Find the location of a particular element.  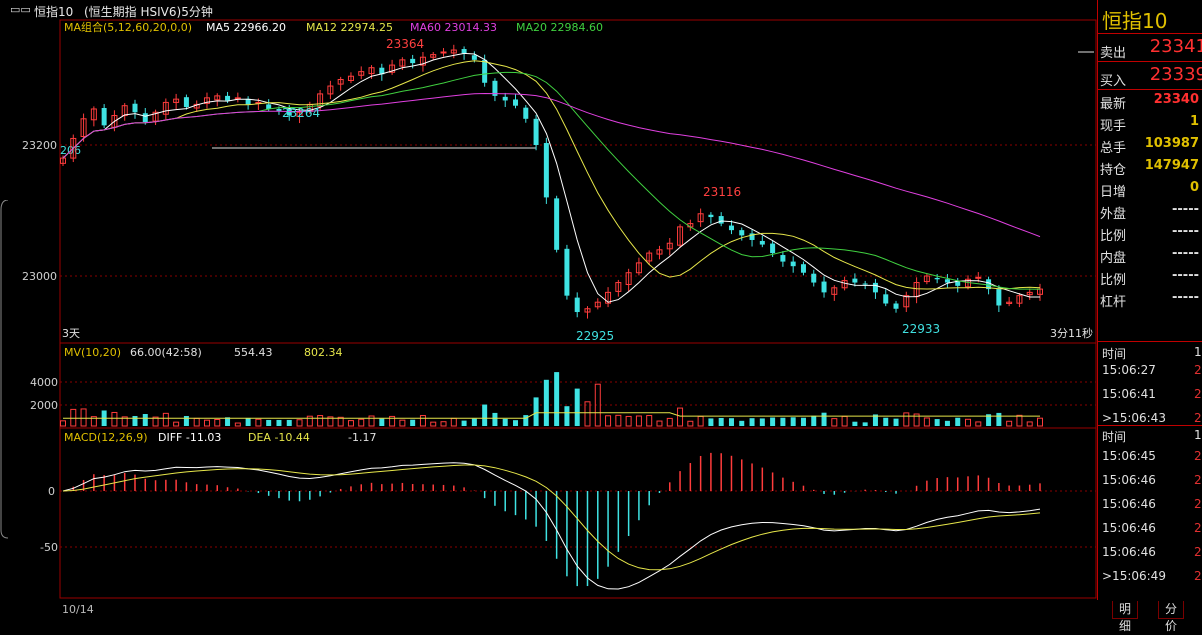

sell-row: 卖出 23341 is located at coordinates (1150, 47).